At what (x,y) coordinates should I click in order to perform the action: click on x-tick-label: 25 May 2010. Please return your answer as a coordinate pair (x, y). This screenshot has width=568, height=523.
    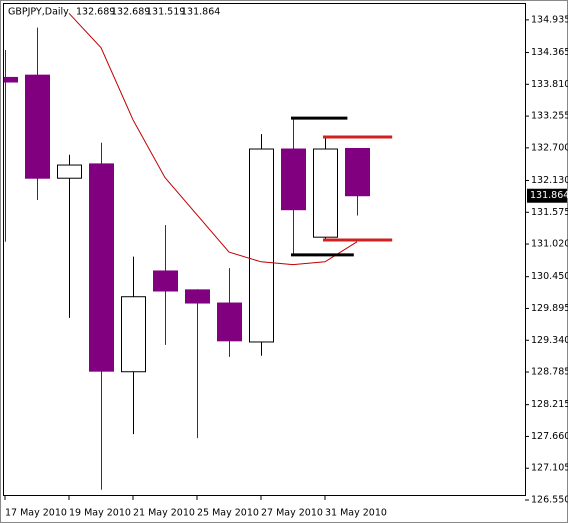
    Looking at the image, I should click on (228, 513).